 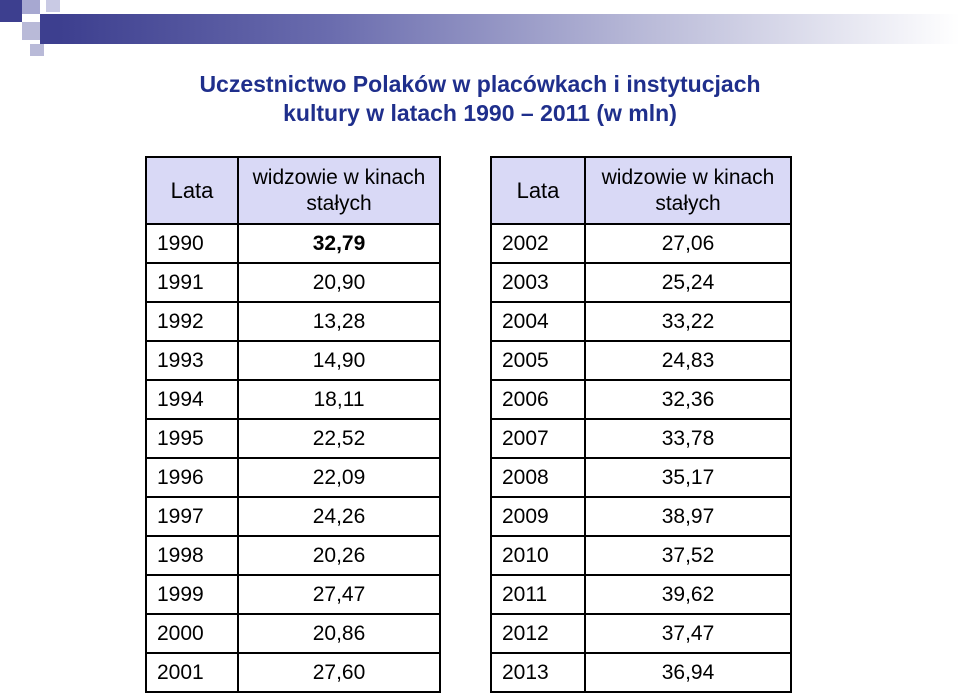 I want to click on table-row: 2011 39,62, so click(x=641, y=594).